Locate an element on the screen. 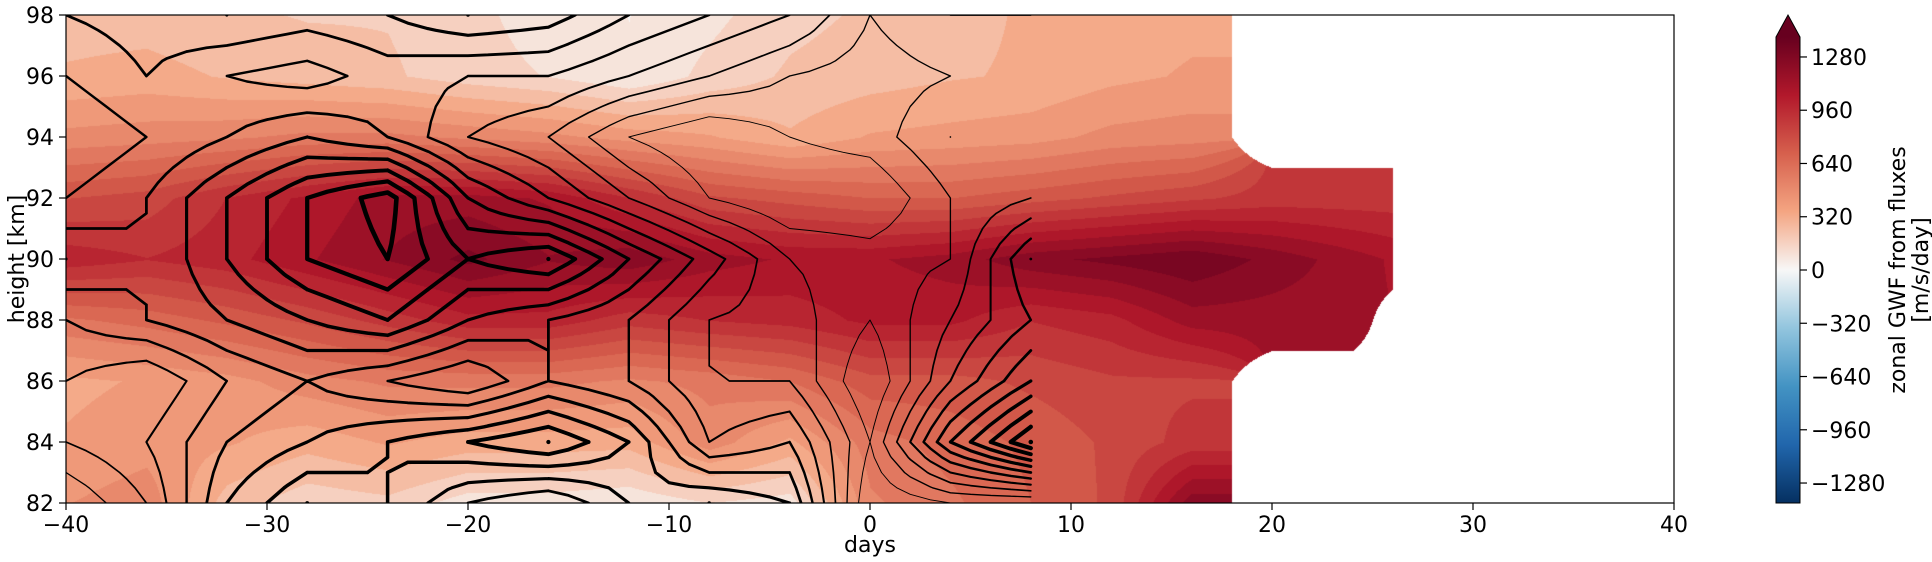 The height and width of the screenshot is (562, 1932). colorbar-label-line2: [m/s/day] is located at coordinates (1920, 269).